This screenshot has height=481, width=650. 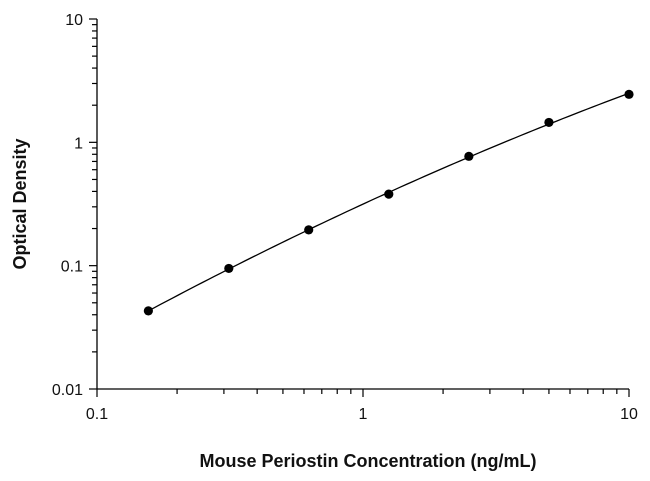 I want to click on y-axis-tick-labels: 0.01 0.1 1 10, so click(x=67, y=205).